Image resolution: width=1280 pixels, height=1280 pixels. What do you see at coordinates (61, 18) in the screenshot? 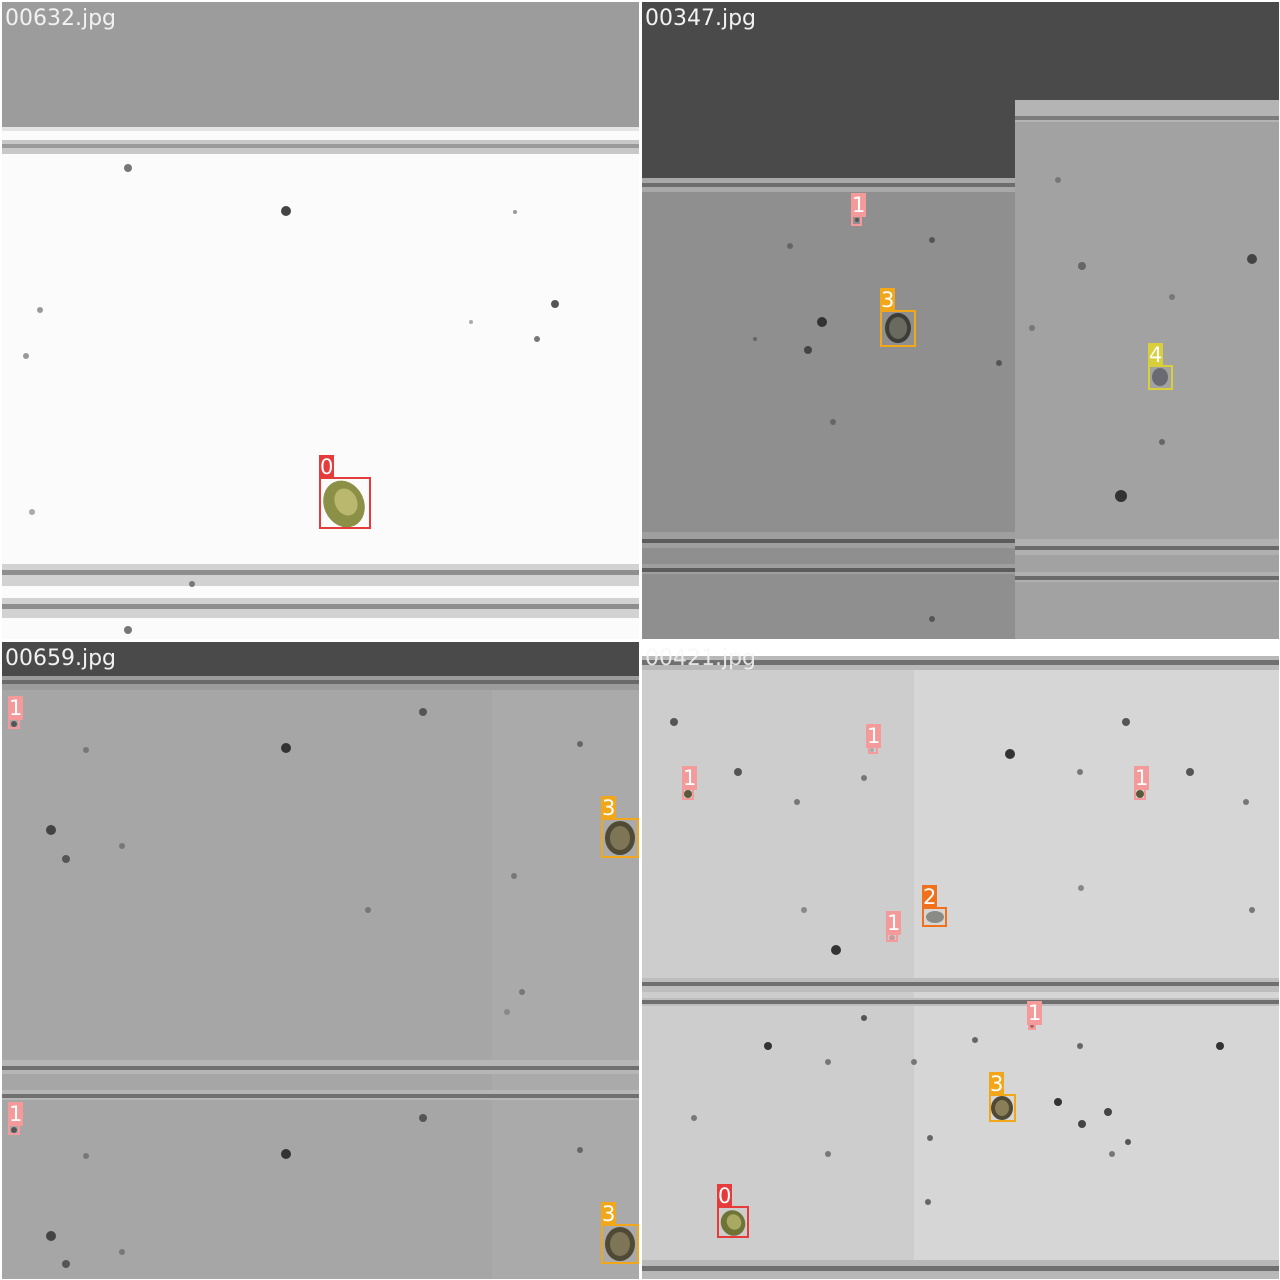
I see `image-filename: 00632.jpg` at bounding box center [61, 18].